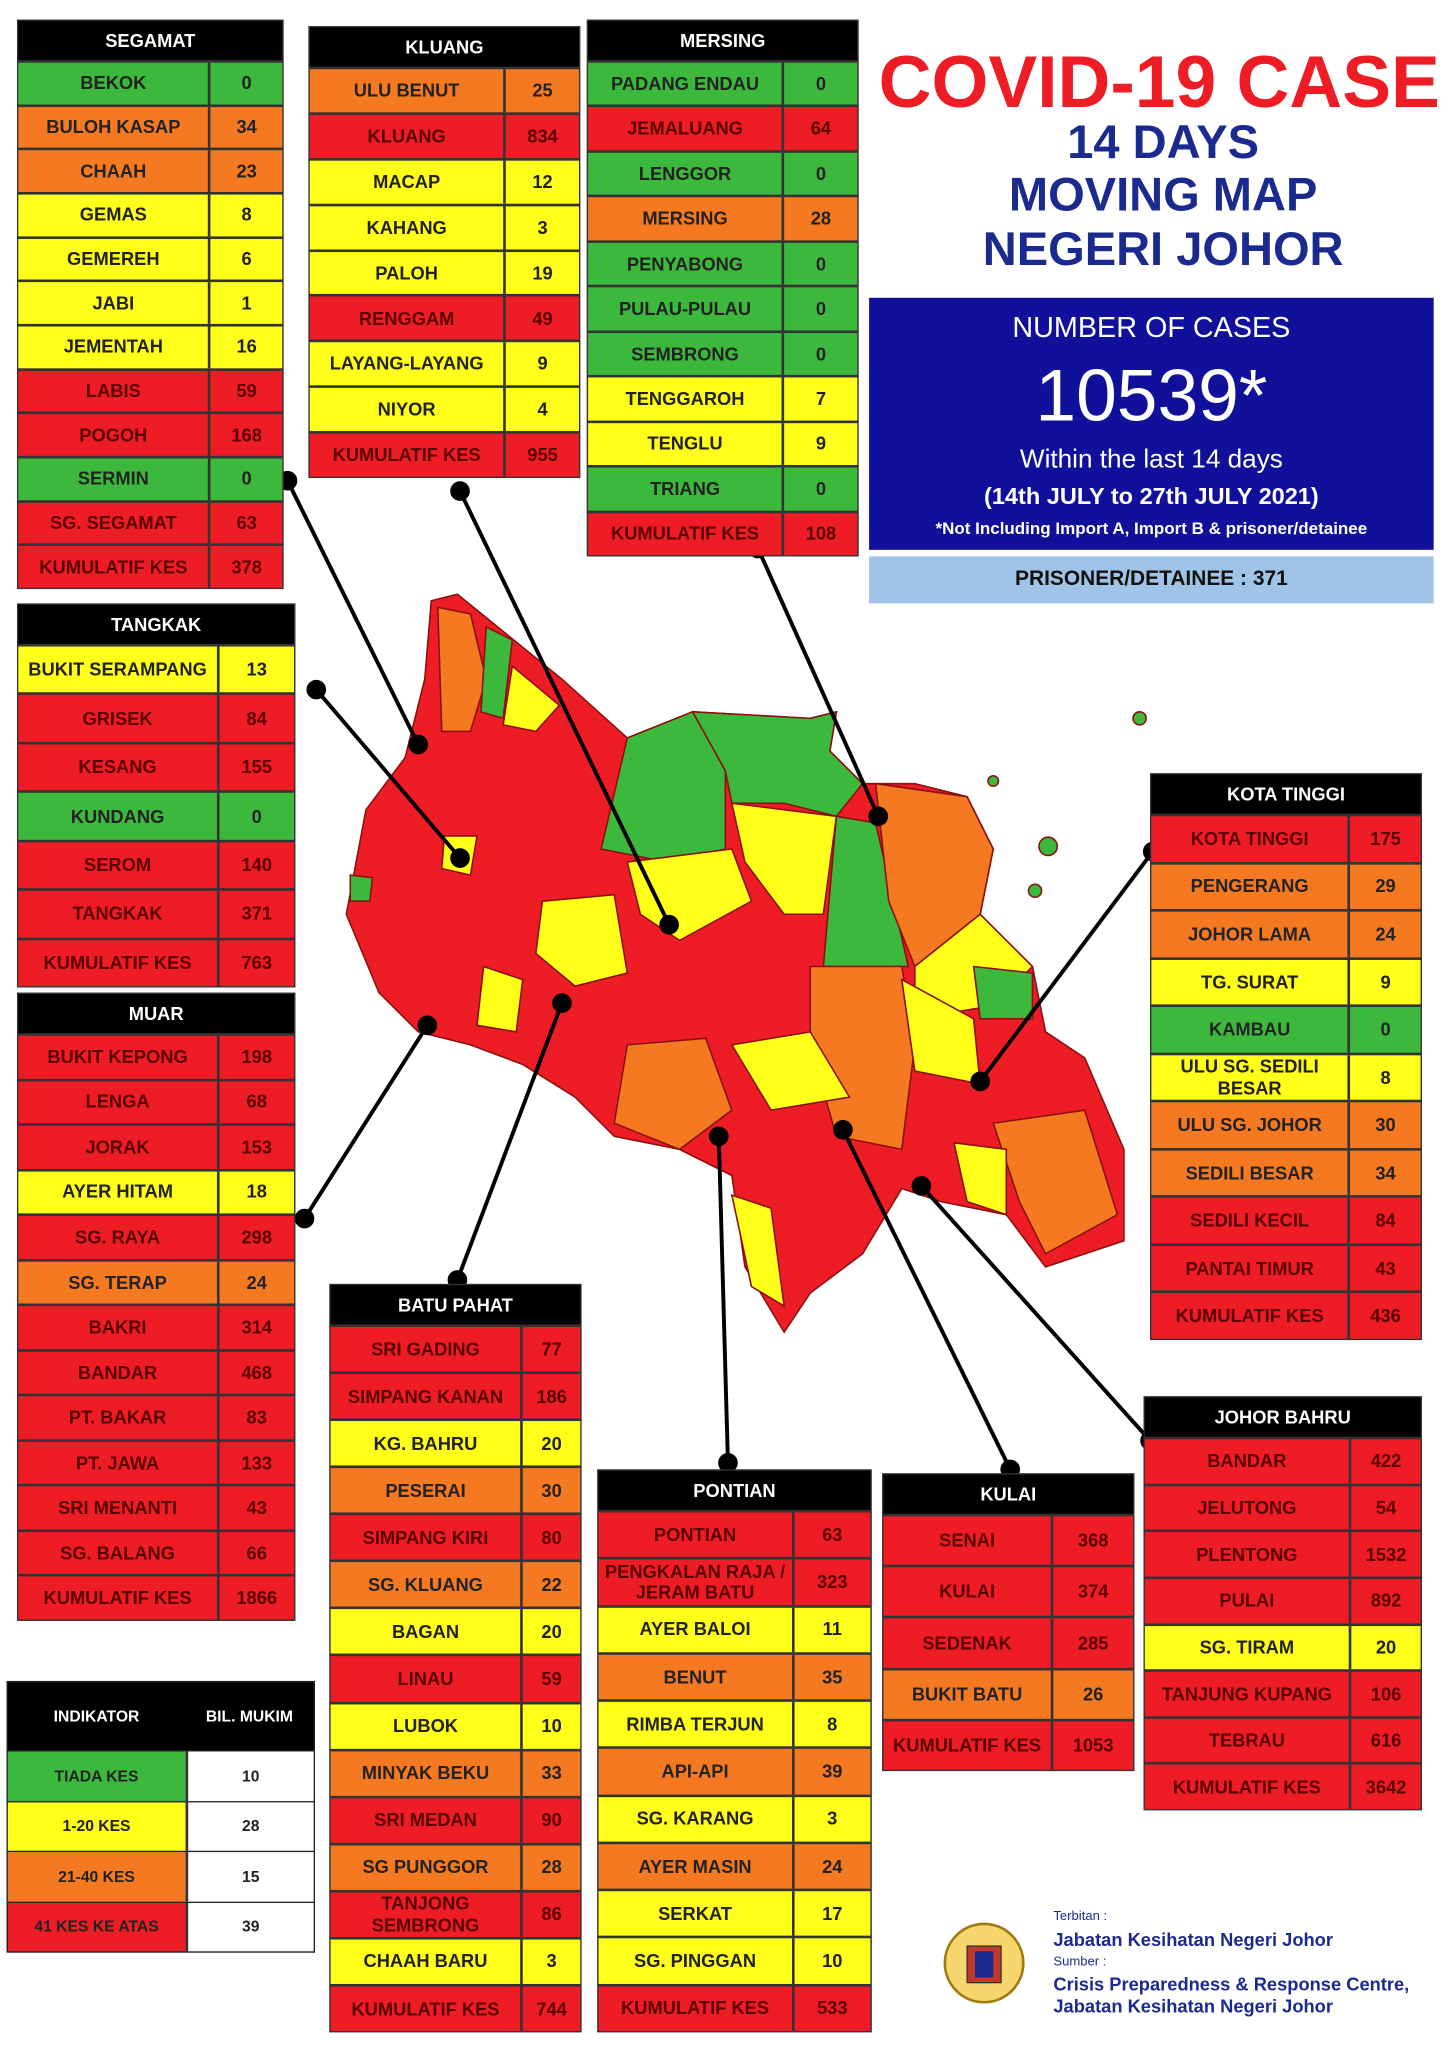 Image resolution: width=1448 pixels, height=2048 pixels. What do you see at coordinates (1151, 496) in the screenshot?
I see `summary-dates: (14th JULY to 27th JULY 2021)` at bounding box center [1151, 496].